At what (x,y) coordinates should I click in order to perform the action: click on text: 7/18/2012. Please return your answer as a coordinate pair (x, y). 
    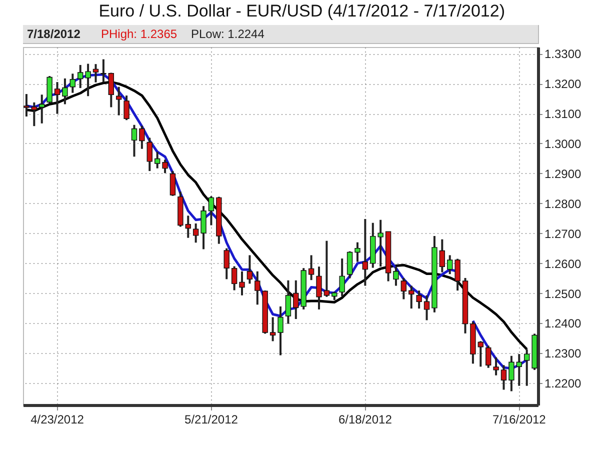
    Looking at the image, I should click on (54, 34).